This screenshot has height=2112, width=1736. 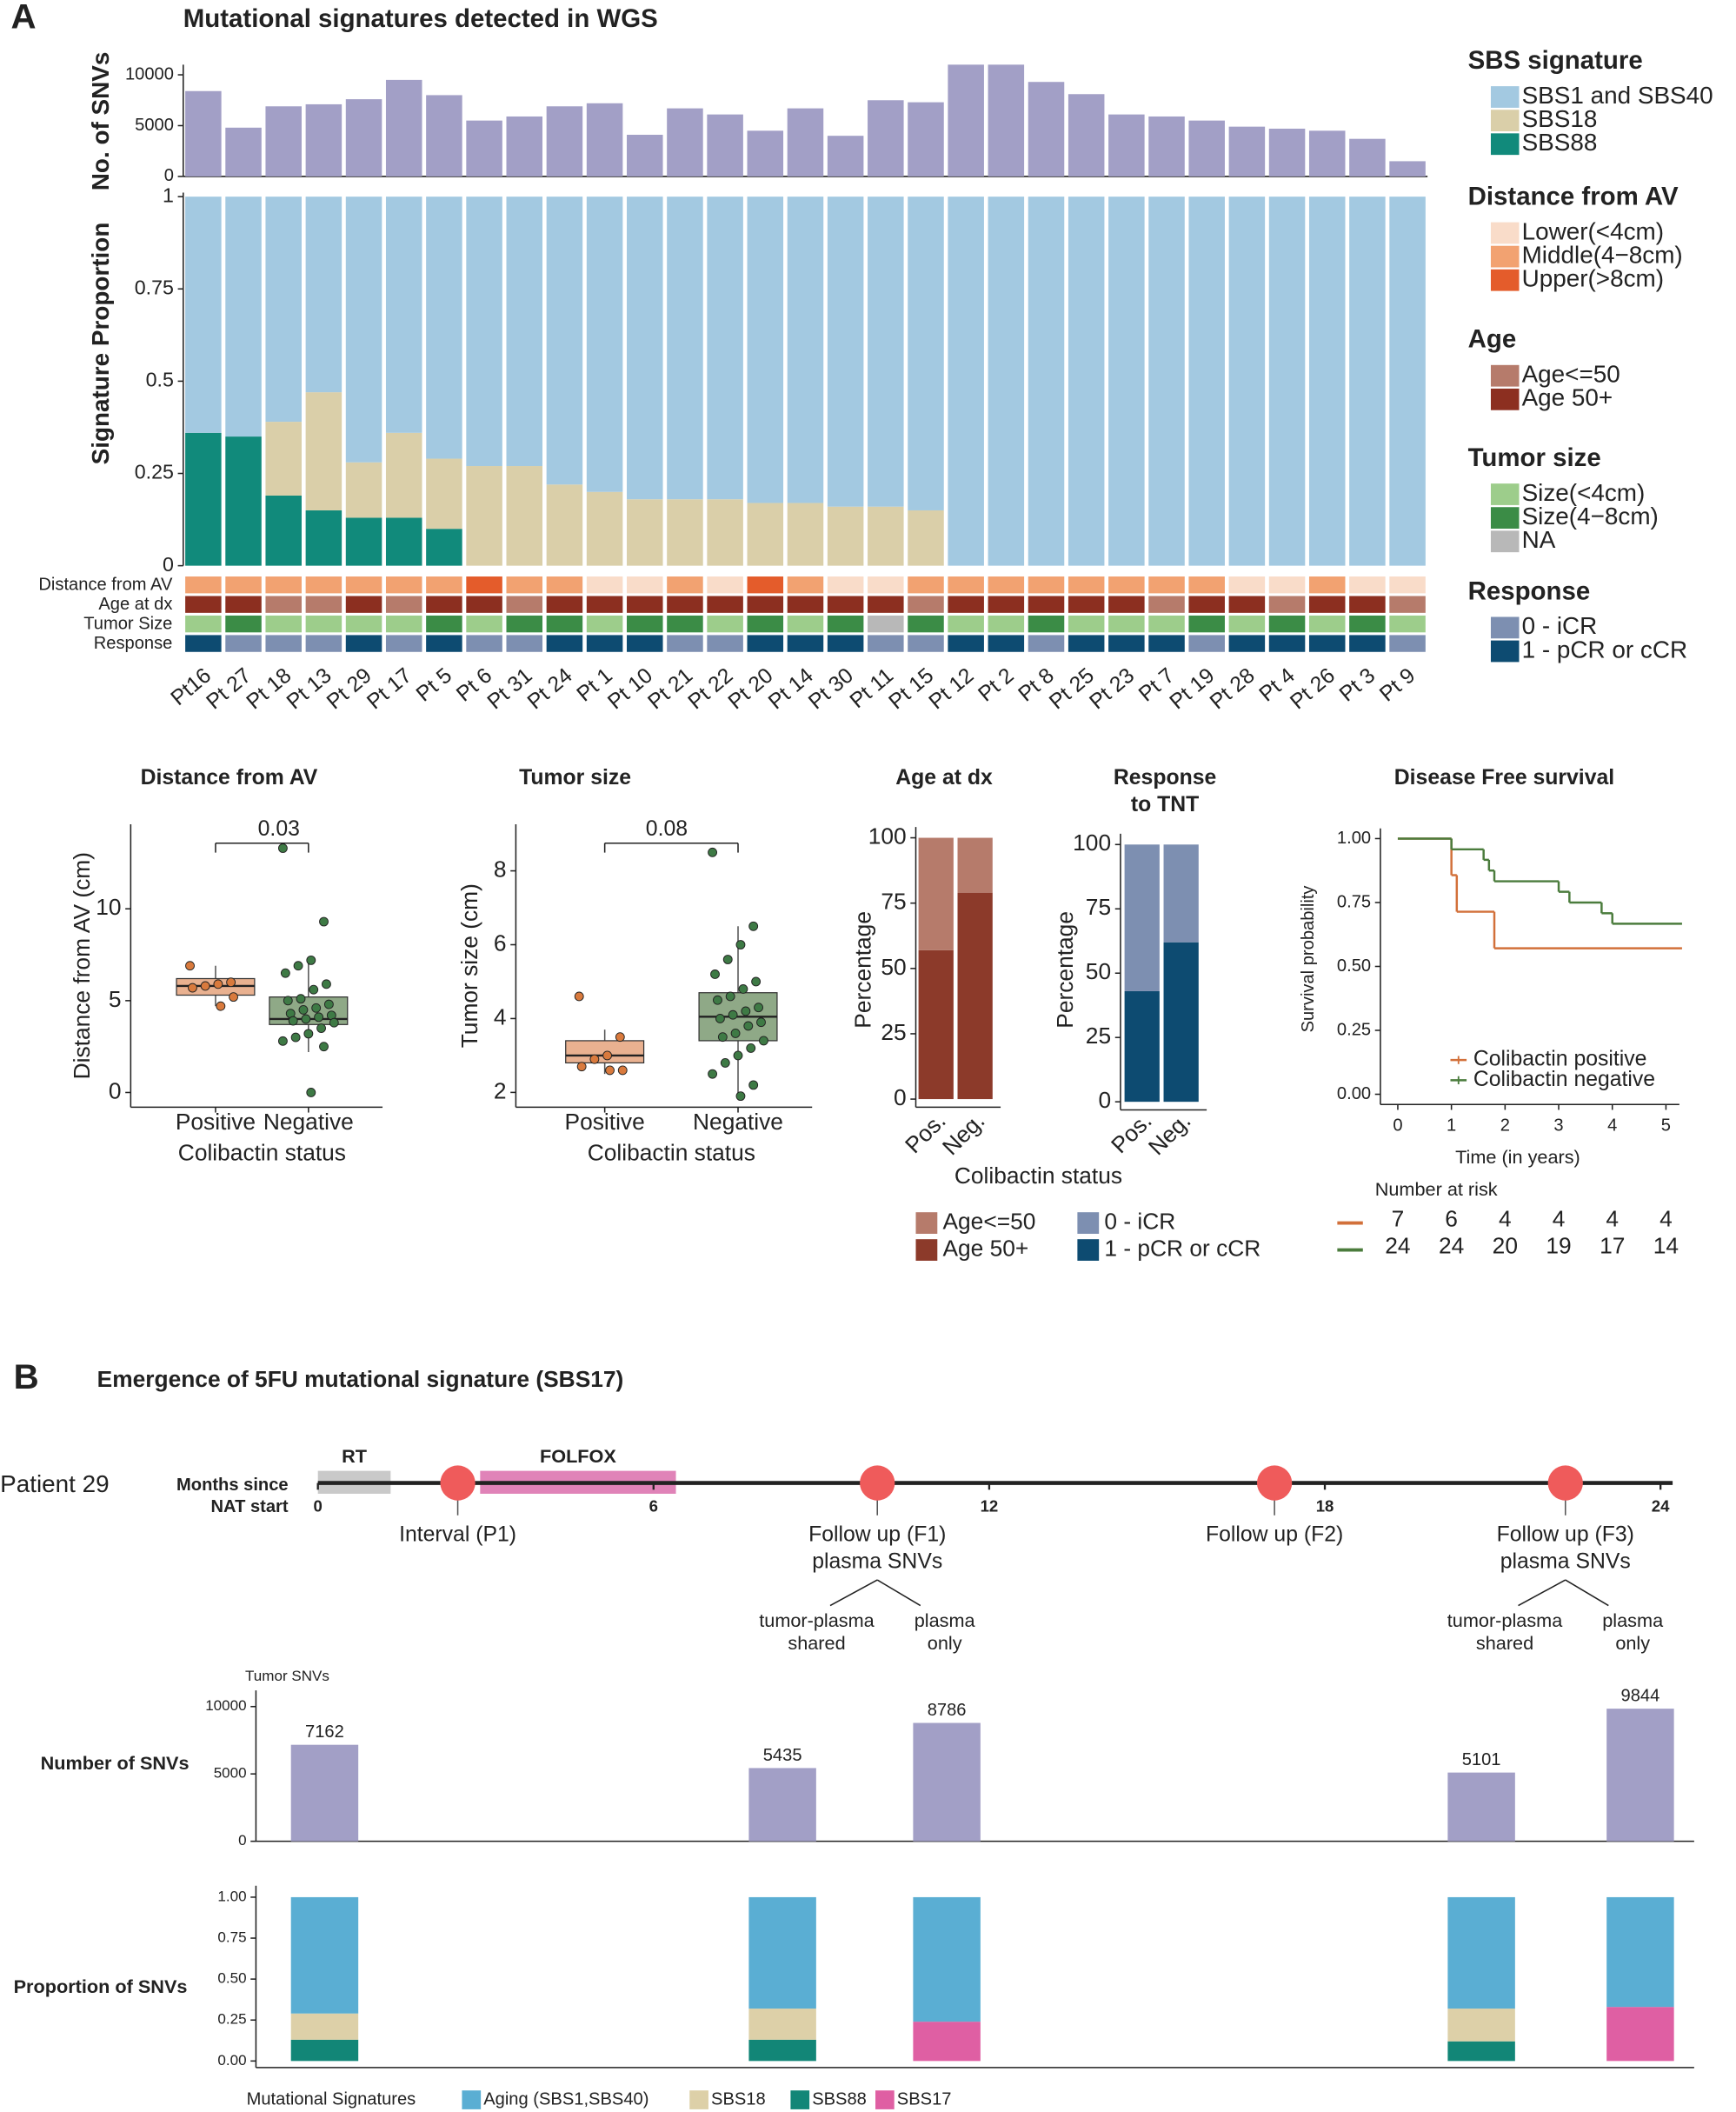 What do you see at coordinates (469, 965) in the screenshot?
I see `y-axis-label: Tumor size (cm)` at bounding box center [469, 965].